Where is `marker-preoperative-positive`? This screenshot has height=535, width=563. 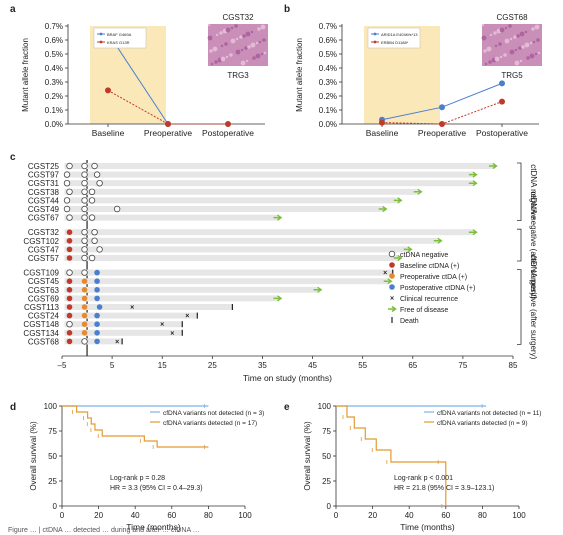
marker-preoperative-positive is located at coordinates (84, 298).